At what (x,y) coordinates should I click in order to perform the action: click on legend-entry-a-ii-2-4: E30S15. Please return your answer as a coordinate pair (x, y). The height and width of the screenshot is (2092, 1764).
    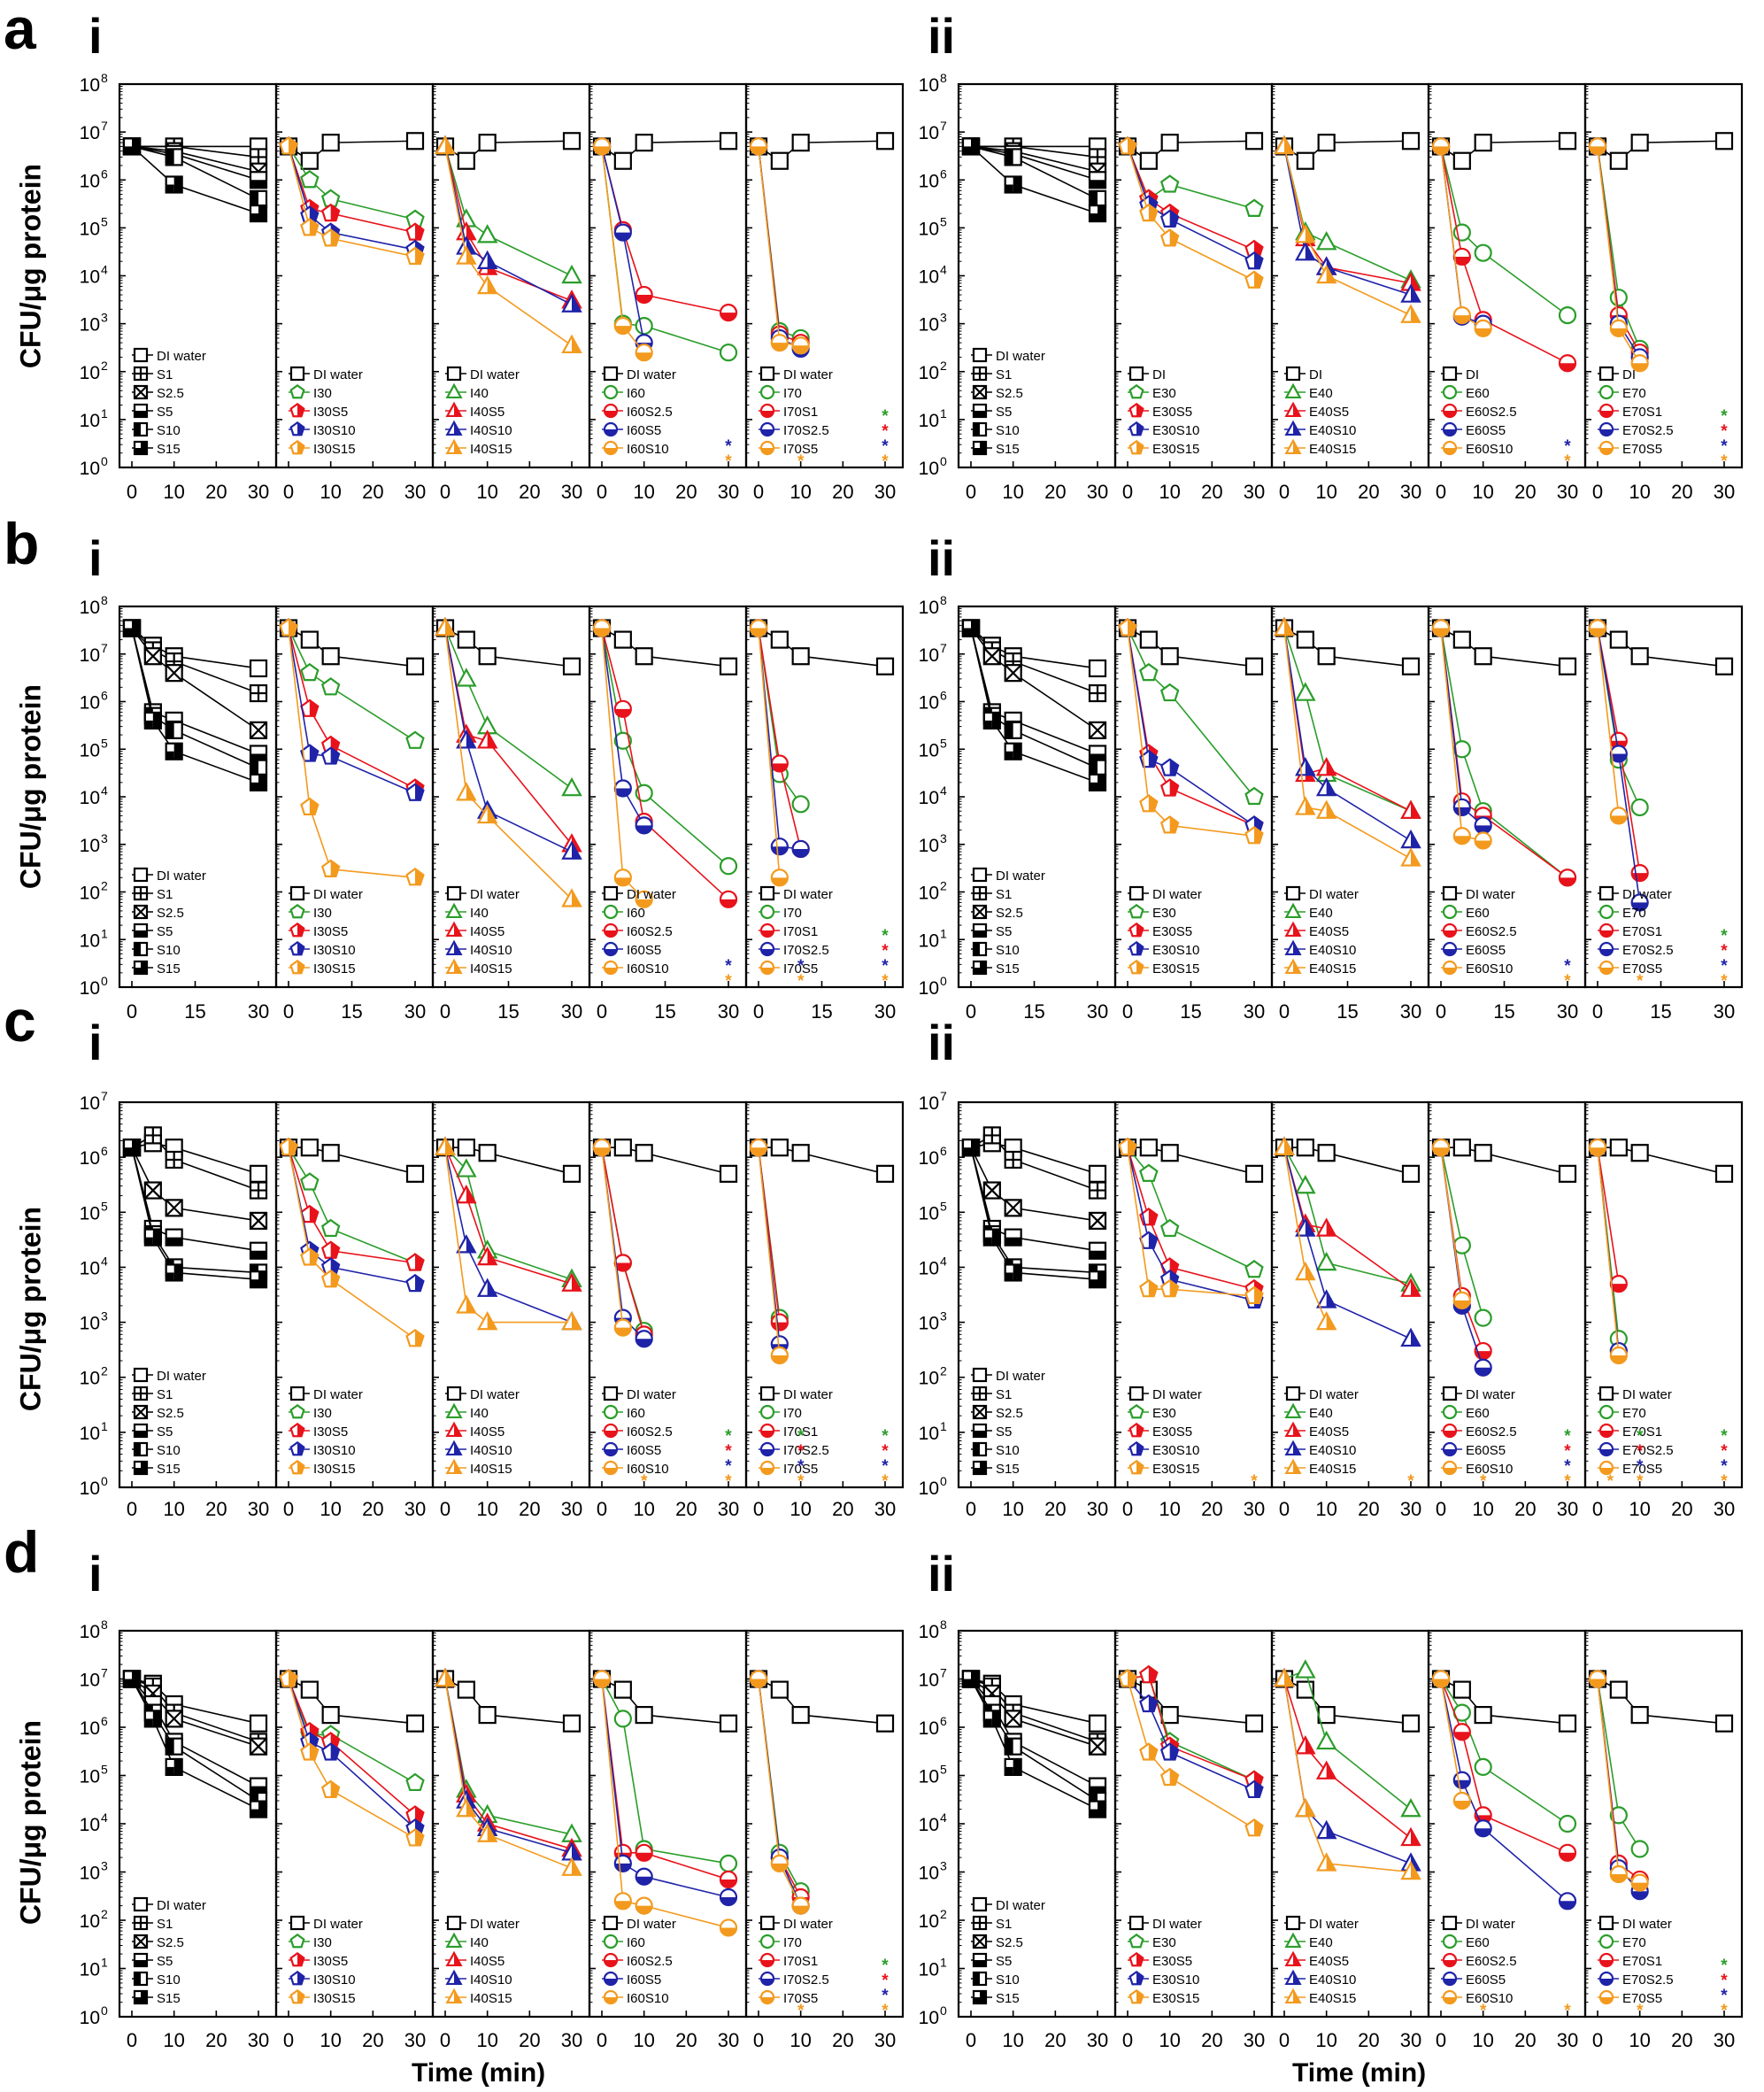
    Looking at the image, I should click on (1164, 448).